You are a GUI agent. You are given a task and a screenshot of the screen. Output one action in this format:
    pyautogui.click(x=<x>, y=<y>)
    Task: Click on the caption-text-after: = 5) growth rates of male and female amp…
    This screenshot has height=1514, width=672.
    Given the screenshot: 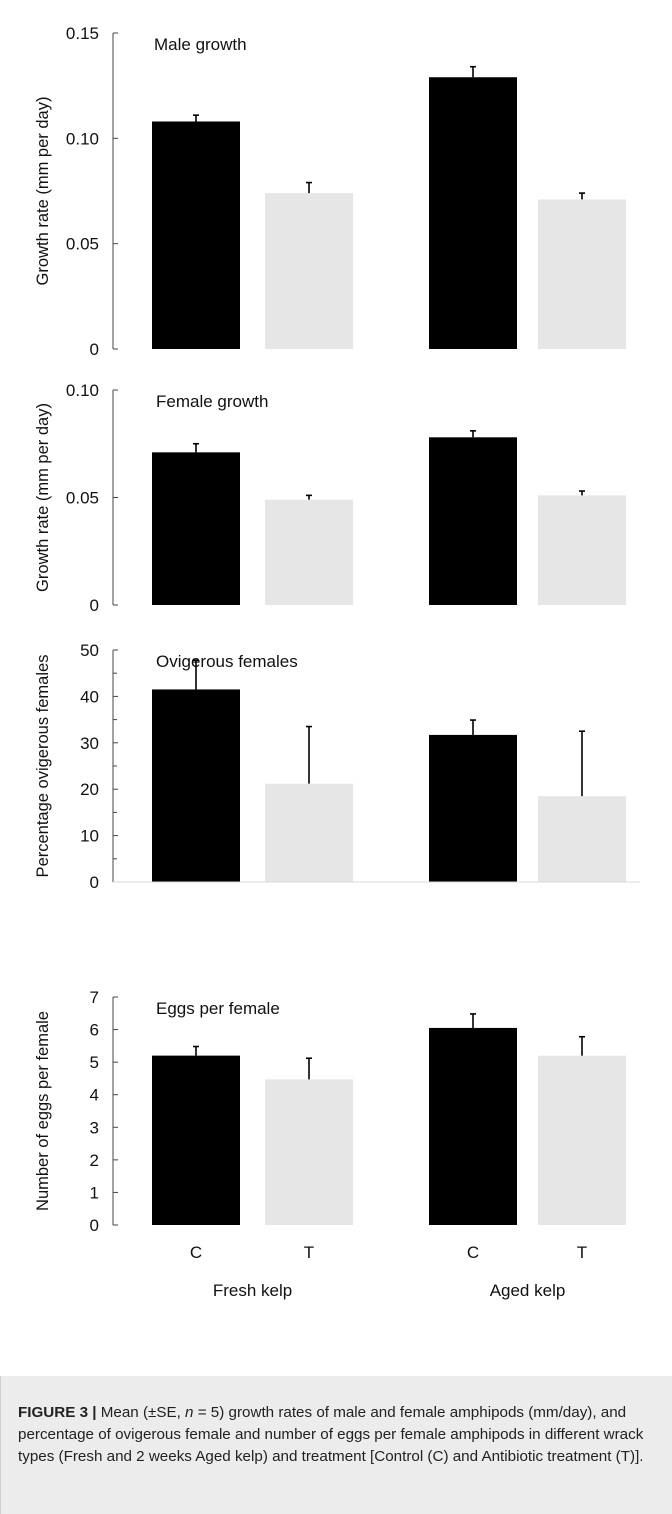 What is the action you would take?
    pyautogui.click(x=331, y=1434)
    